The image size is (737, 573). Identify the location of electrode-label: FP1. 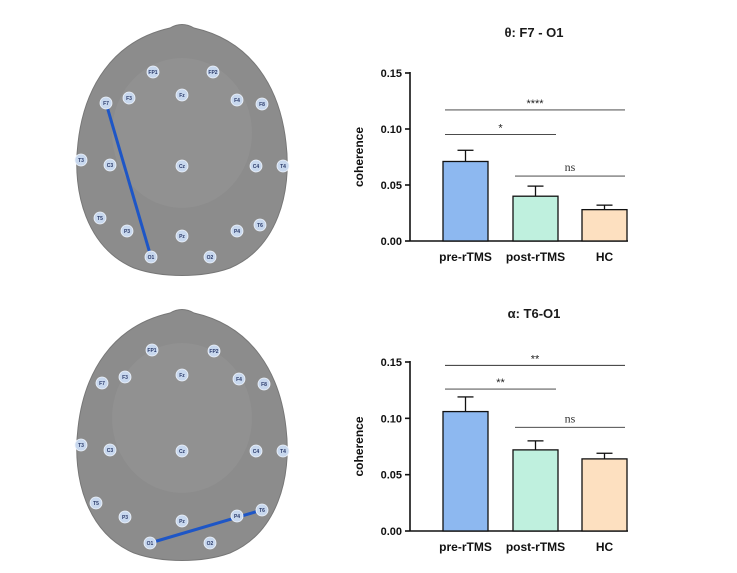
(152, 73).